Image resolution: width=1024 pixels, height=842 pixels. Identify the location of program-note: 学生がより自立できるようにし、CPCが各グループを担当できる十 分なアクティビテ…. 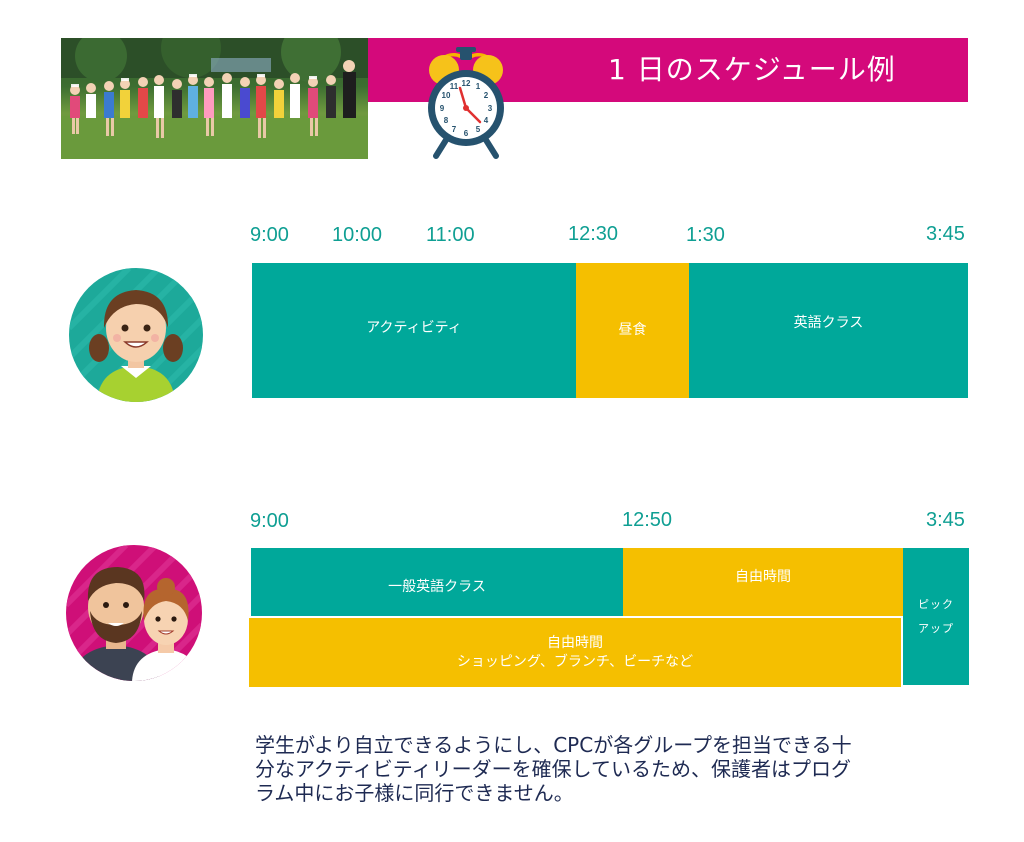
(605, 769).